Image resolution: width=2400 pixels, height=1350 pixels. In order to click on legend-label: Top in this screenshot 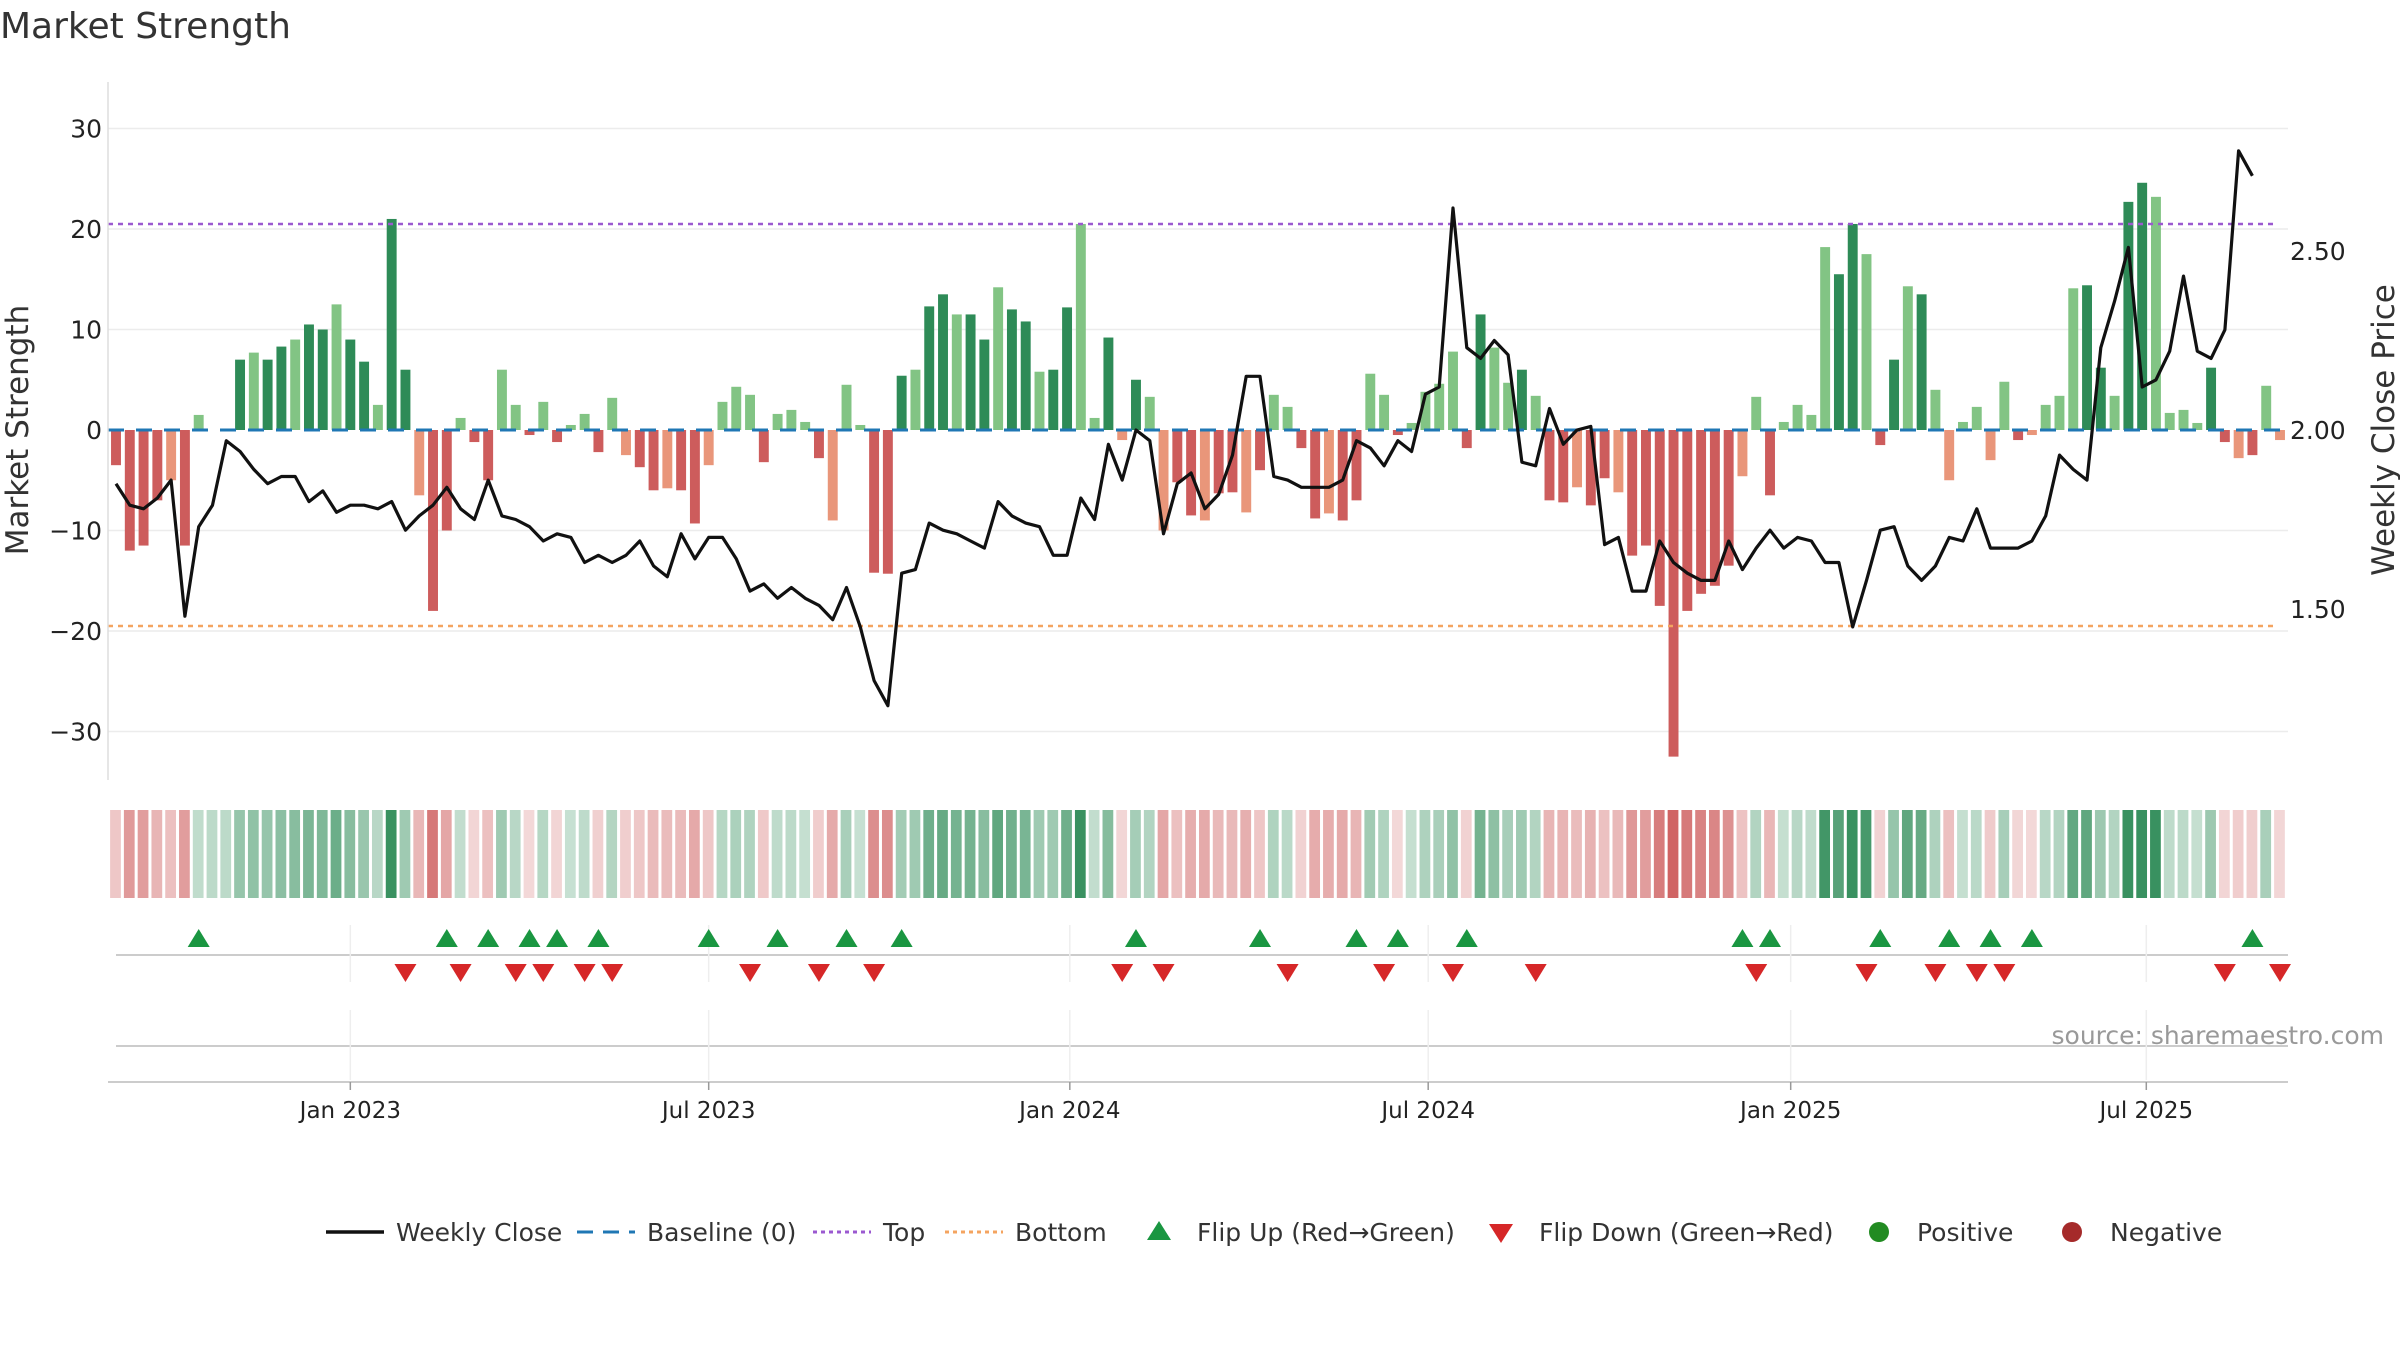, I will do `click(903, 1232)`.